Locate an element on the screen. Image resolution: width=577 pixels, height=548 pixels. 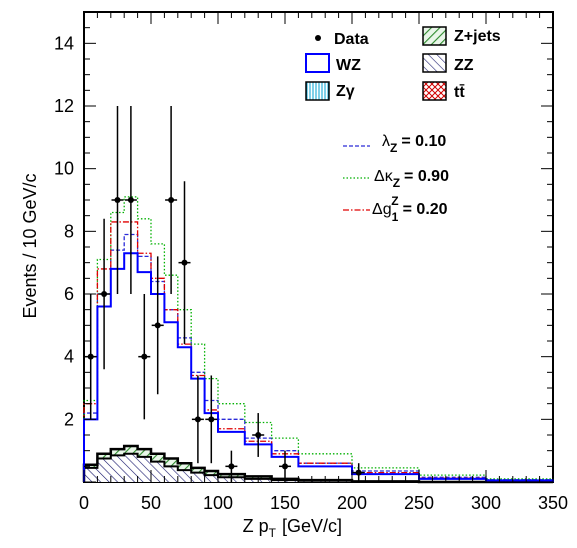
legend-zgamma-swatch is located at coordinates (317, 91).